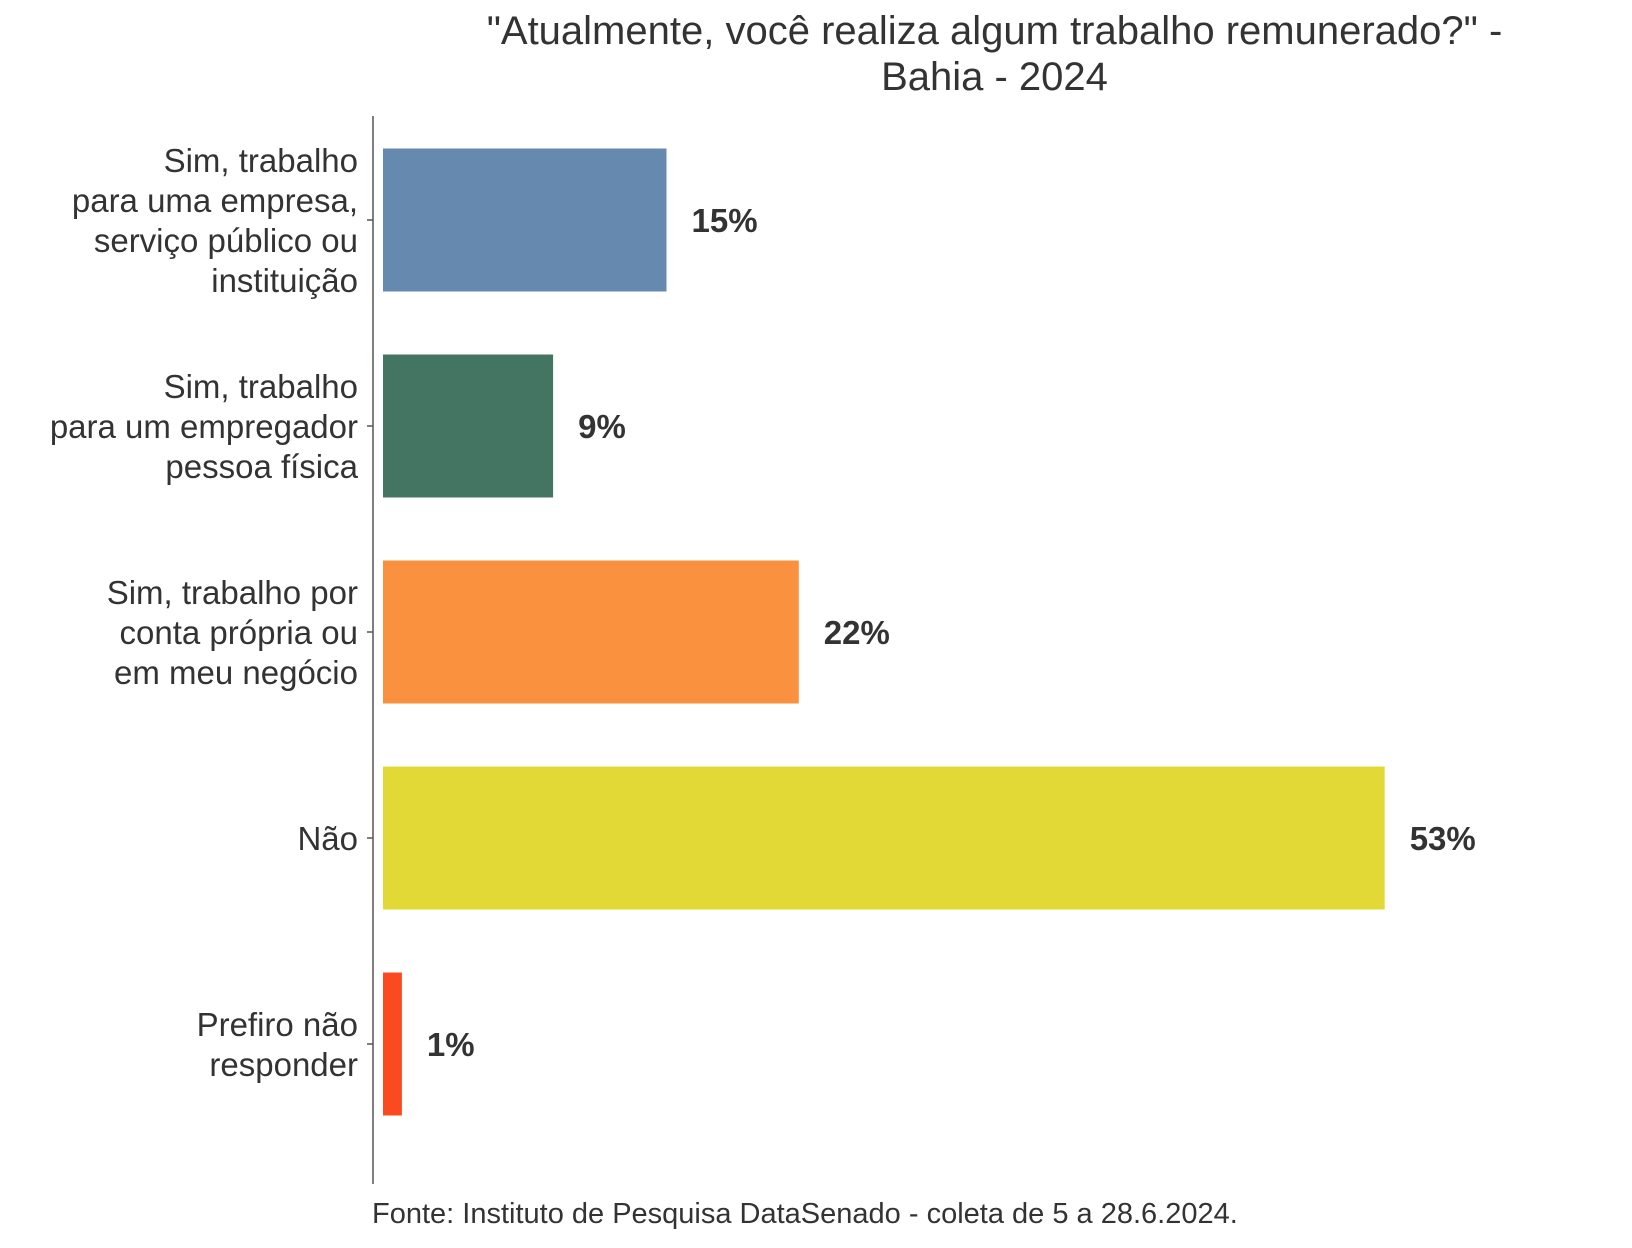 This screenshot has width=1632, height=1248. What do you see at coordinates (451, 1044) in the screenshot?
I see `value-label: 1%` at bounding box center [451, 1044].